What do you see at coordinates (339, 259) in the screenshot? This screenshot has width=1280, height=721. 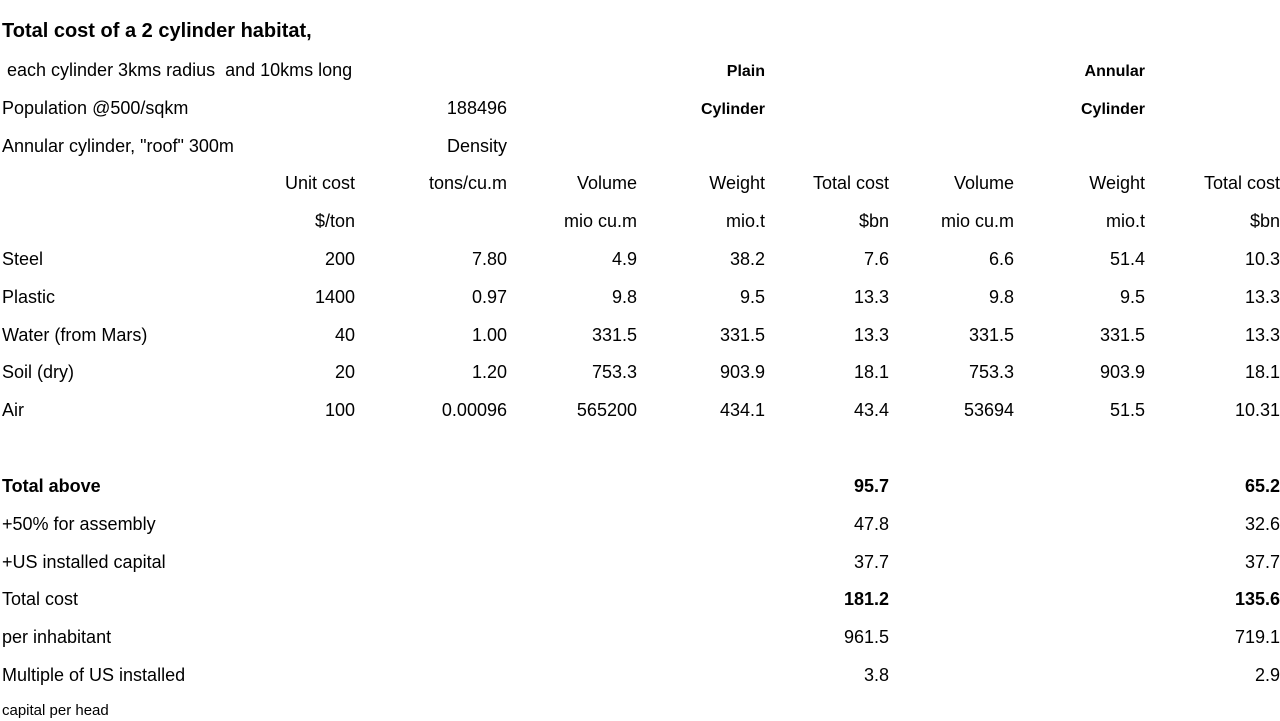 I see `unit-cost-cell: 200` at bounding box center [339, 259].